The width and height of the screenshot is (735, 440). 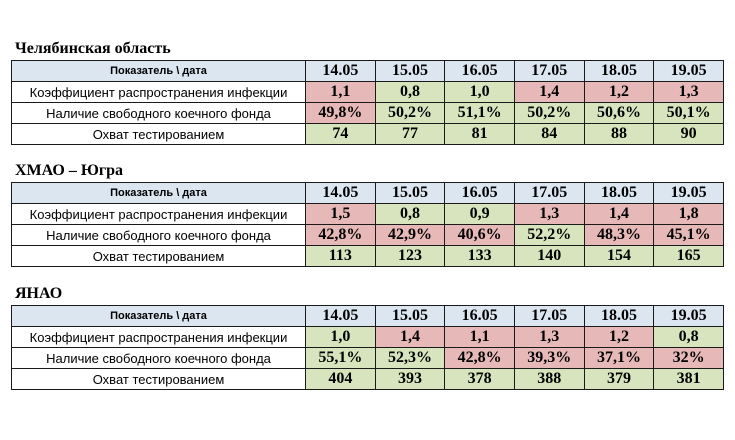 I want to click on value-cell: 74, so click(x=340, y=134).